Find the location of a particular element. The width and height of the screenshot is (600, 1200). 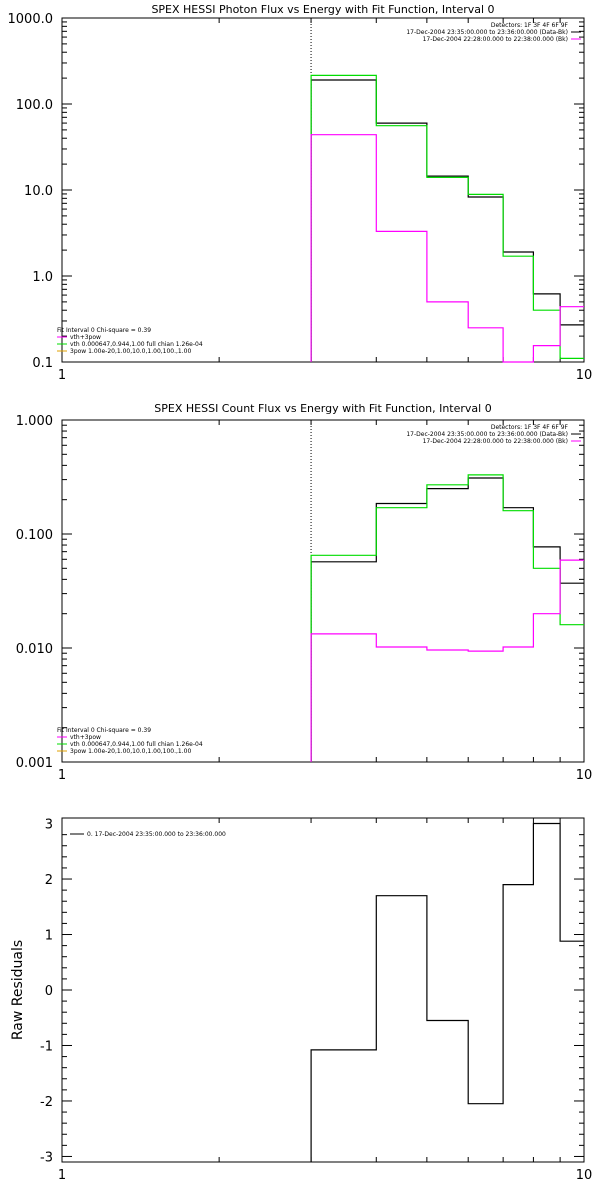

y-tick-label: 3 is located at coordinates (49, 825).